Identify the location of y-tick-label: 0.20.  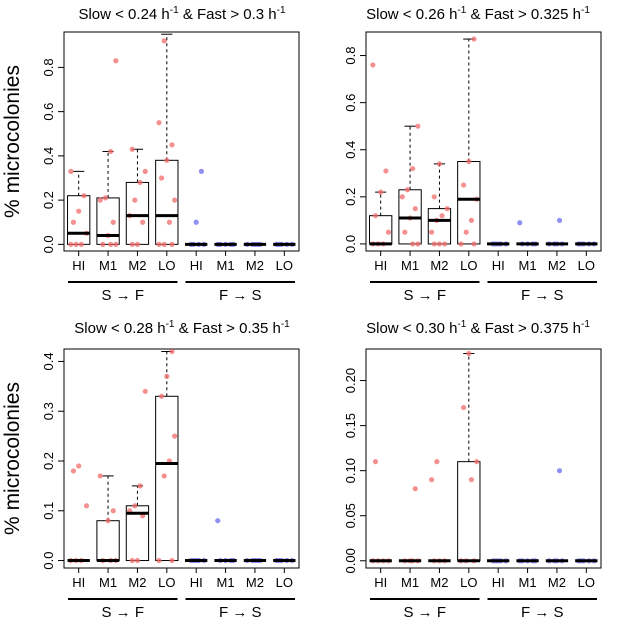
(350, 380).